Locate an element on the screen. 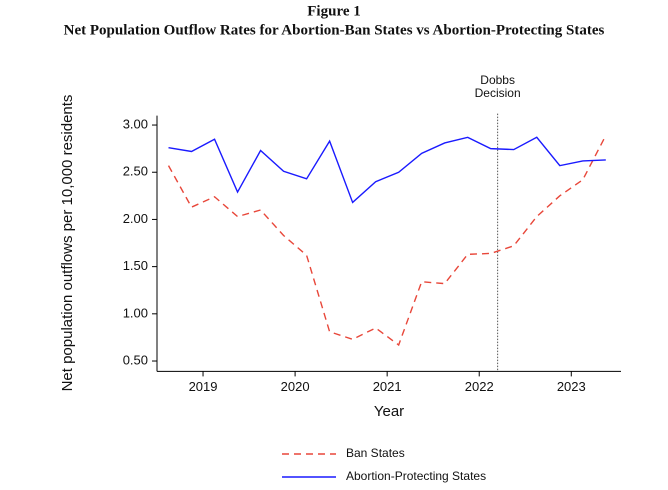 This screenshot has width=668, height=490. x-tick-label: 2020 is located at coordinates (295, 386).